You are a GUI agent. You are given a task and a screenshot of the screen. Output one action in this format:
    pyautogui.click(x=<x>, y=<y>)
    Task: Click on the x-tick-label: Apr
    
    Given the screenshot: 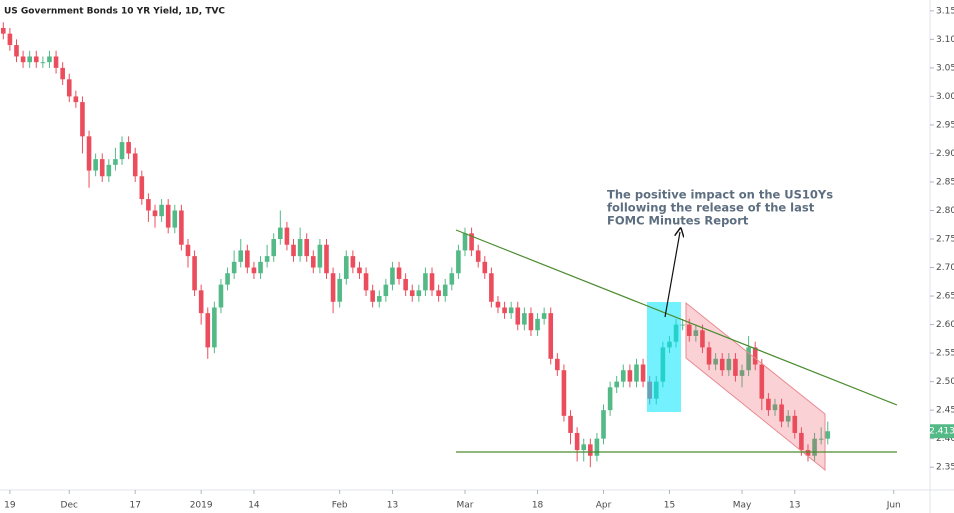 What is the action you would take?
    pyautogui.click(x=604, y=506)
    